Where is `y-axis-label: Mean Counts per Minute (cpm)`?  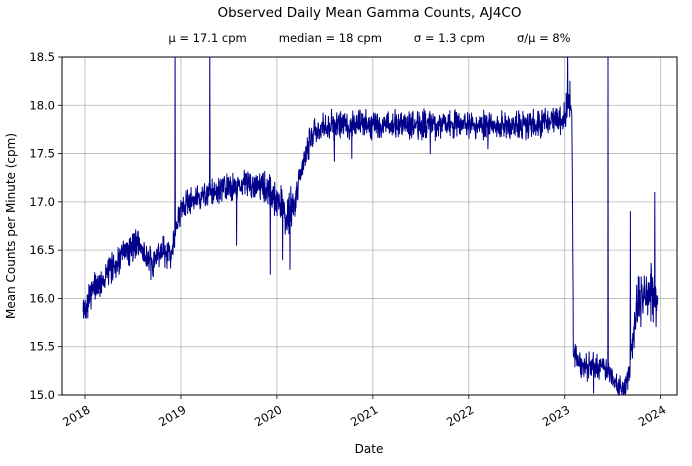 y-axis-label: Mean Counts per Minute (cpm) is located at coordinates (11, 226).